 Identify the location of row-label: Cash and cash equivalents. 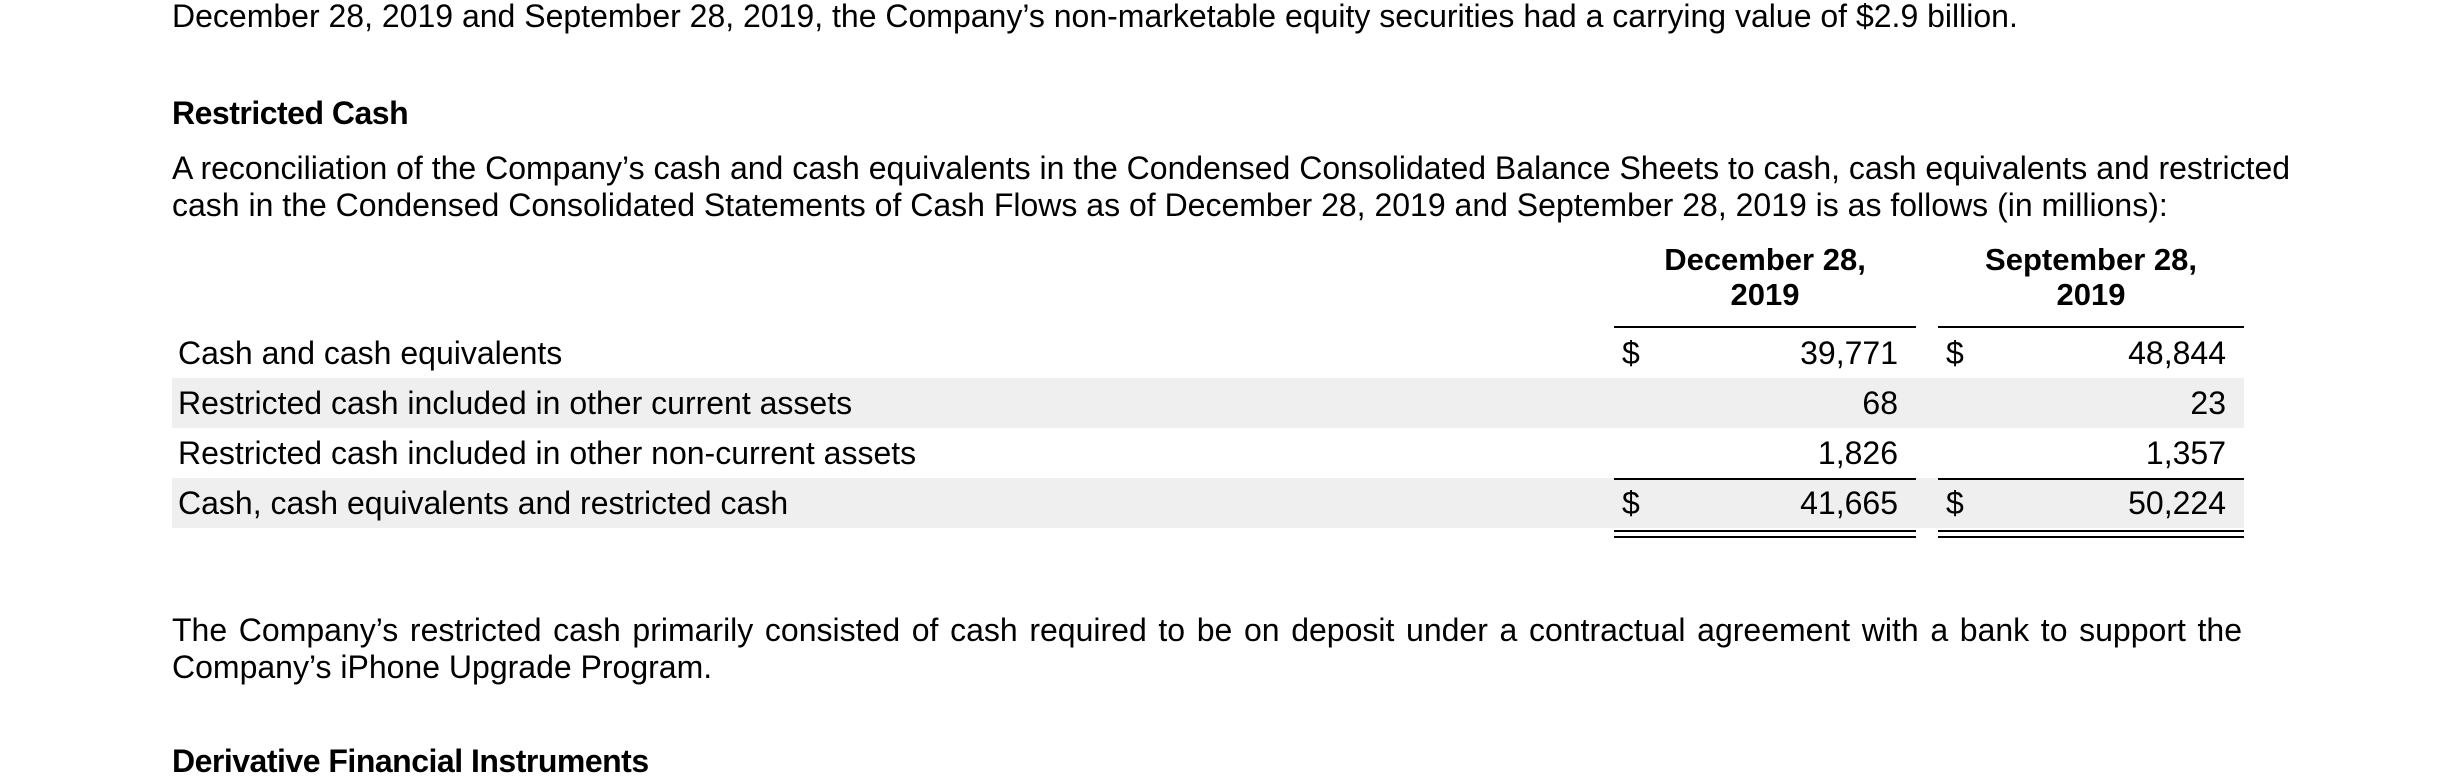
(370, 353).